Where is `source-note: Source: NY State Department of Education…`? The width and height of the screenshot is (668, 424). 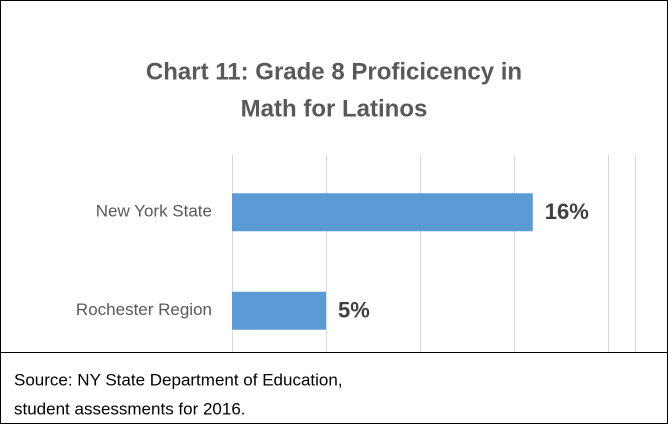 source-note: Source: NY State Department of Education… is located at coordinates (178, 379).